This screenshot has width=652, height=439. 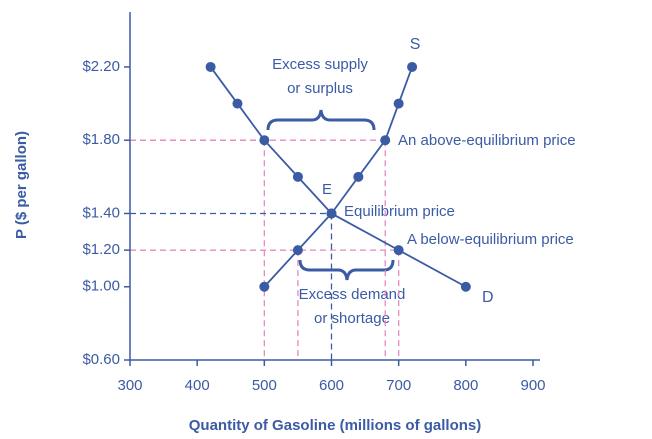 I want to click on annotation: E, so click(x=327, y=189).